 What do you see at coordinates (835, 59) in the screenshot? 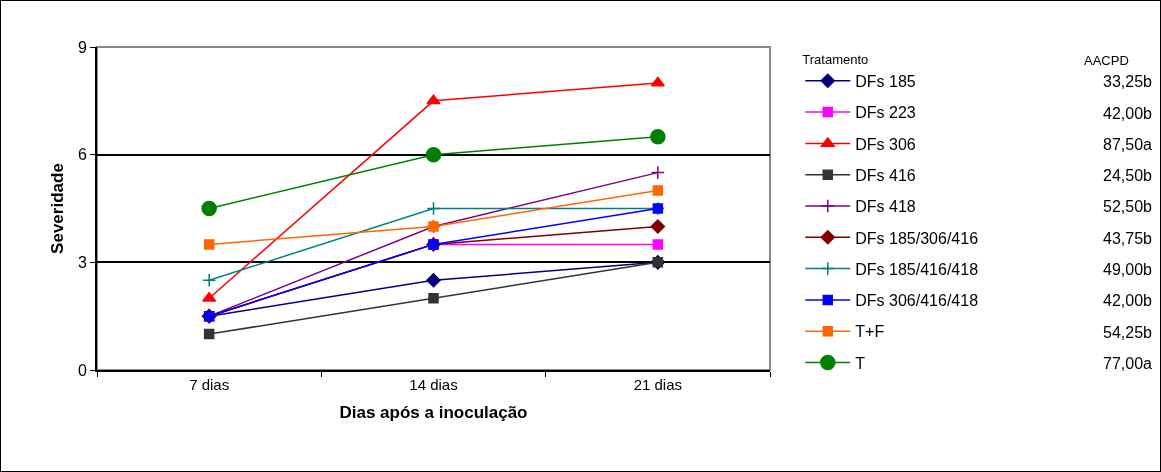
I see `legend-title: Tratamento` at bounding box center [835, 59].